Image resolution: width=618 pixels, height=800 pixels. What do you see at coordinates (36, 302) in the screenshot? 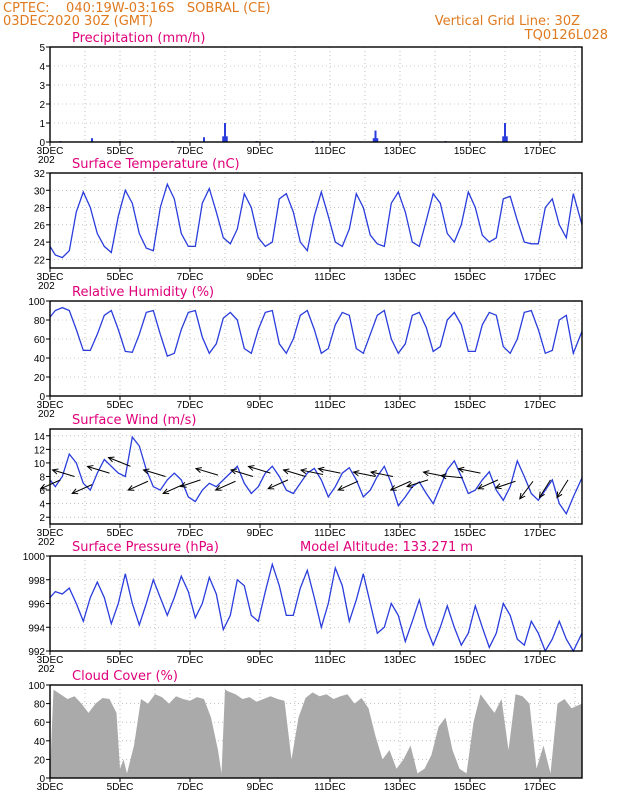
I see `y-tick-label: 100` at bounding box center [36, 302].